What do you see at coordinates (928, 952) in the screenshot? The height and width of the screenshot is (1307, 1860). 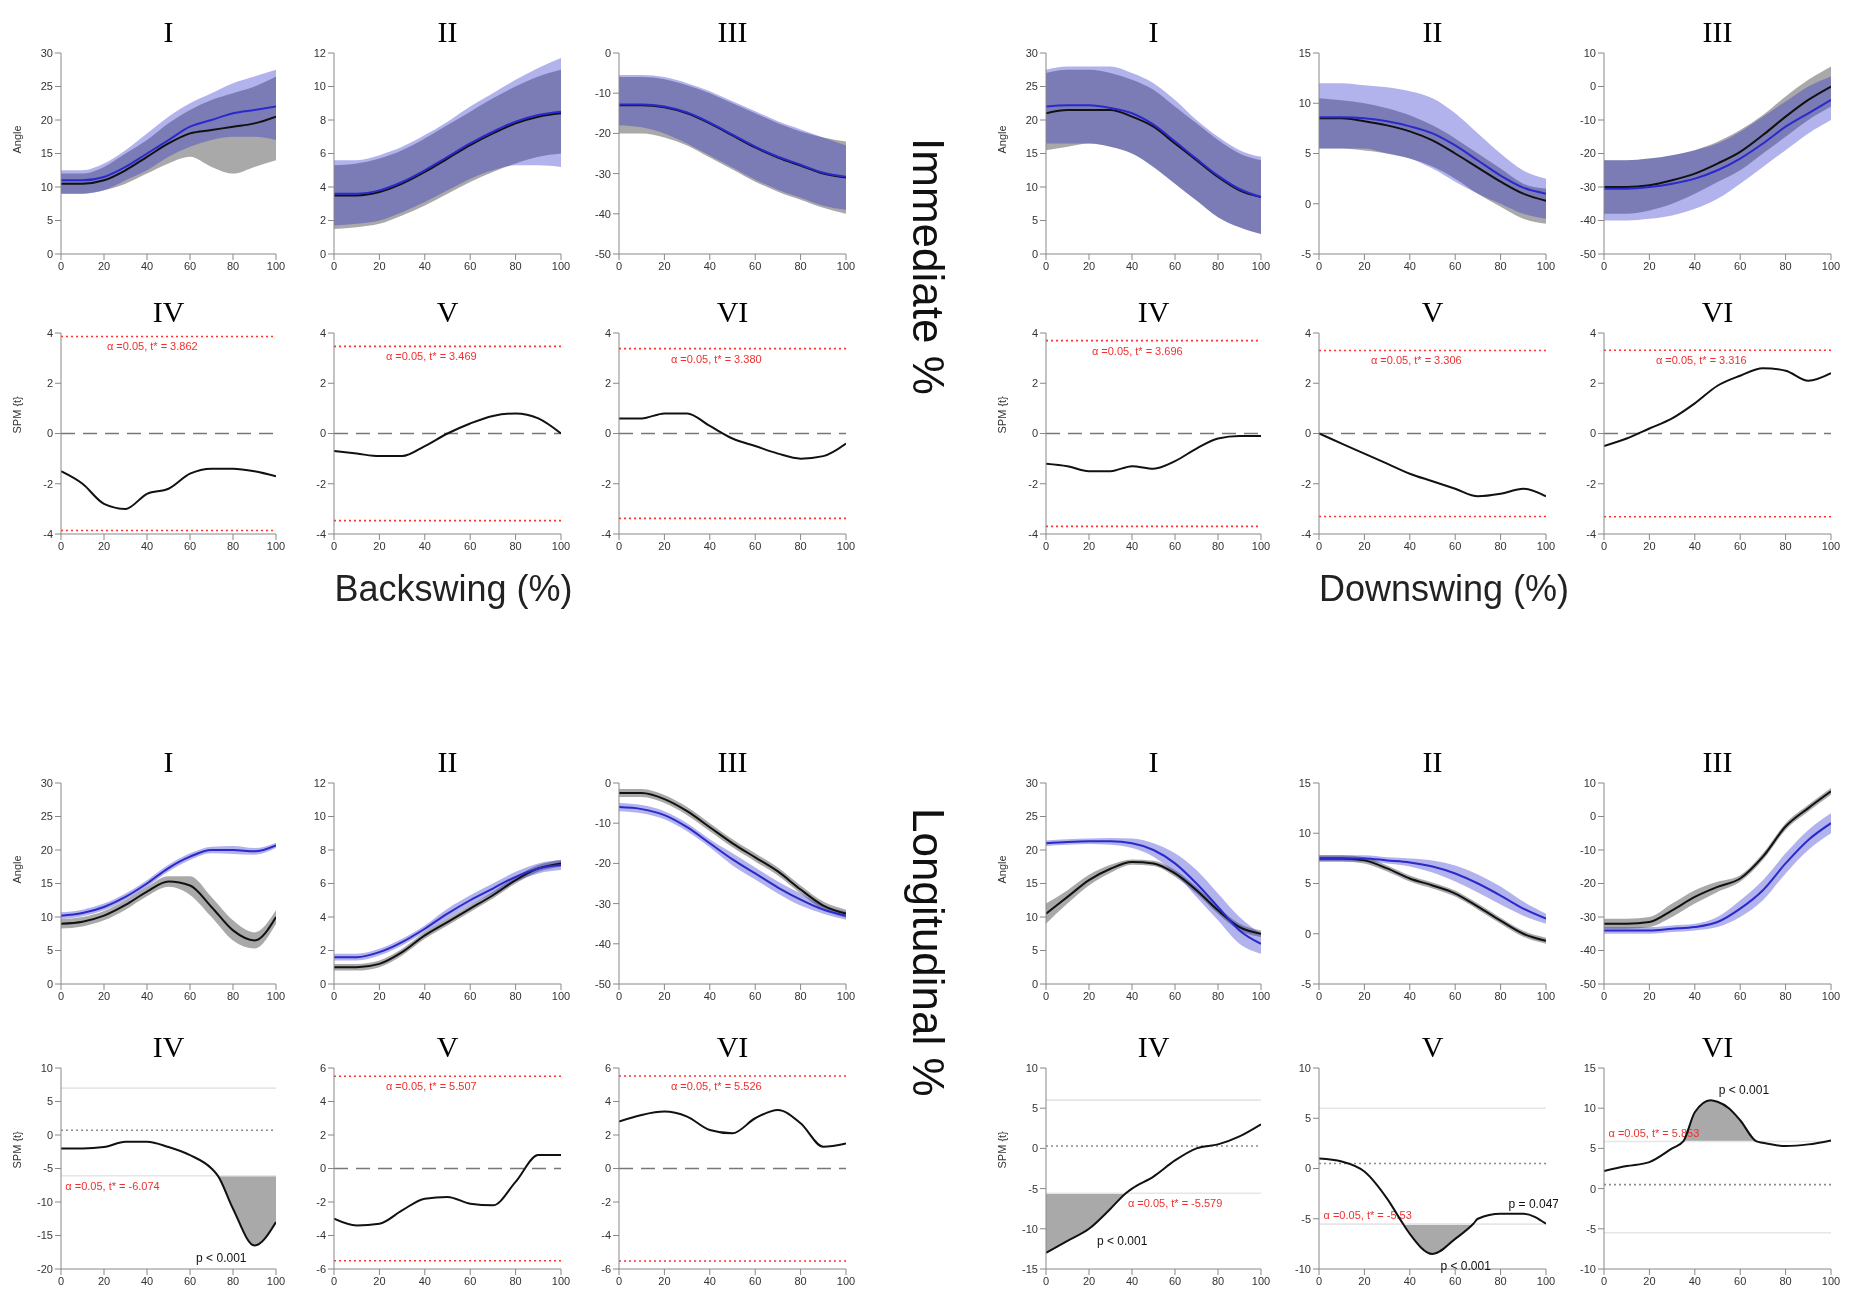 I see `text: Longitudinal %` at bounding box center [928, 952].